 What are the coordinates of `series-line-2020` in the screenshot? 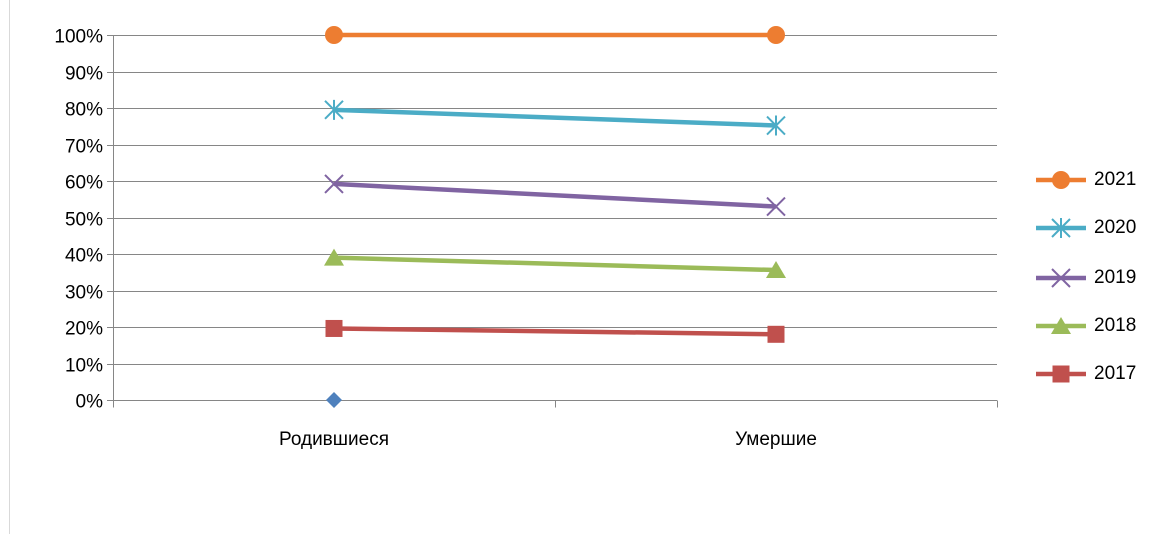 It's located at (555, 117).